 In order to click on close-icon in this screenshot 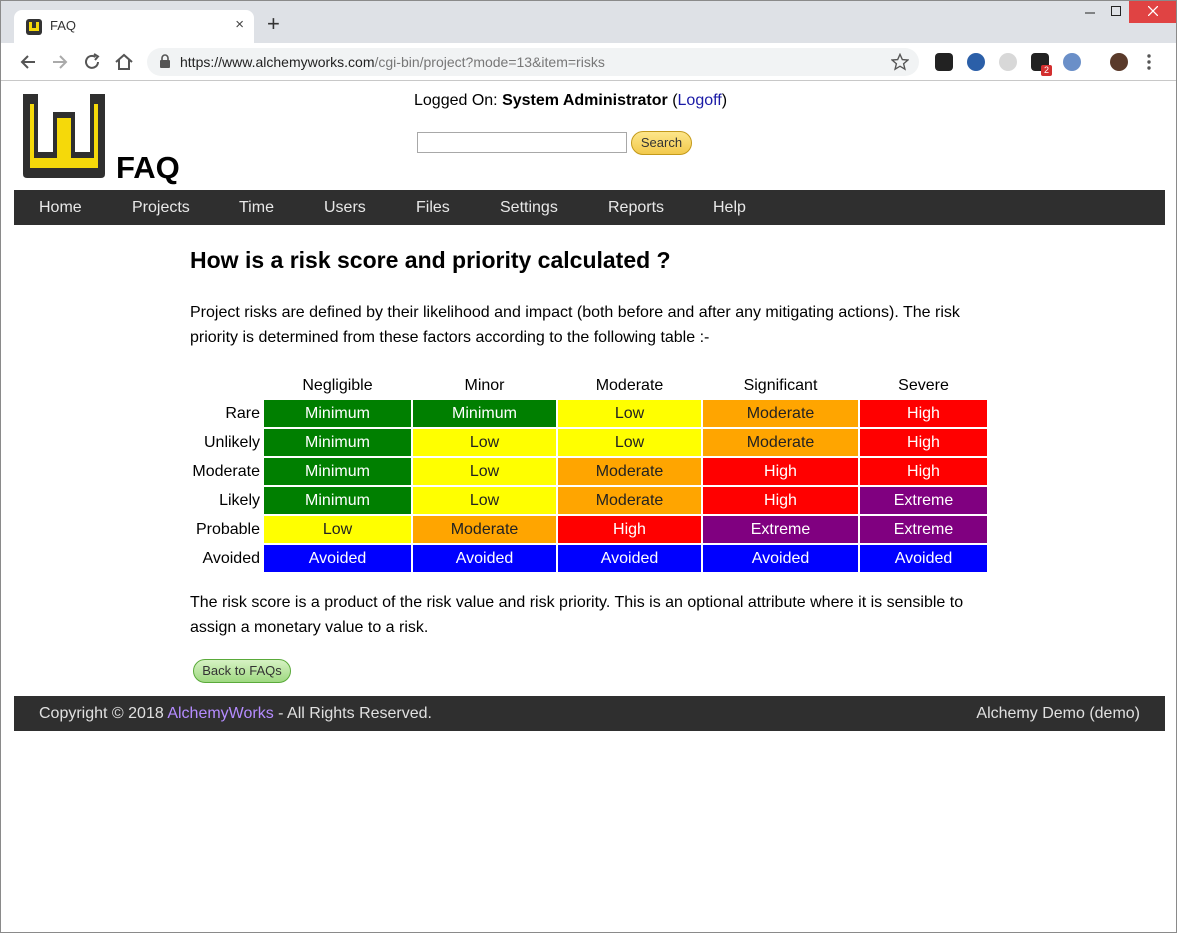, I will do `click(1152, 11)`.